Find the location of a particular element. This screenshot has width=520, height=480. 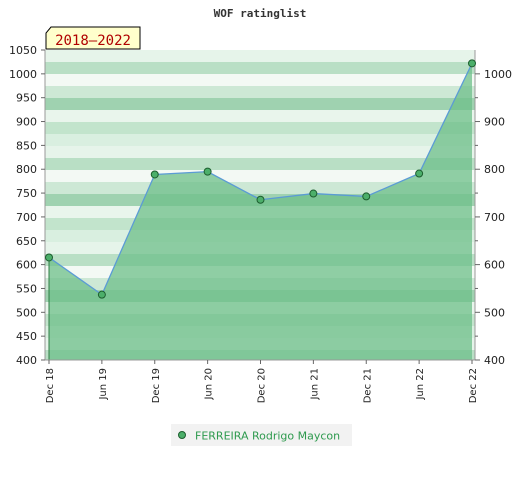

left-tick-label: 800 is located at coordinates (26, 169).